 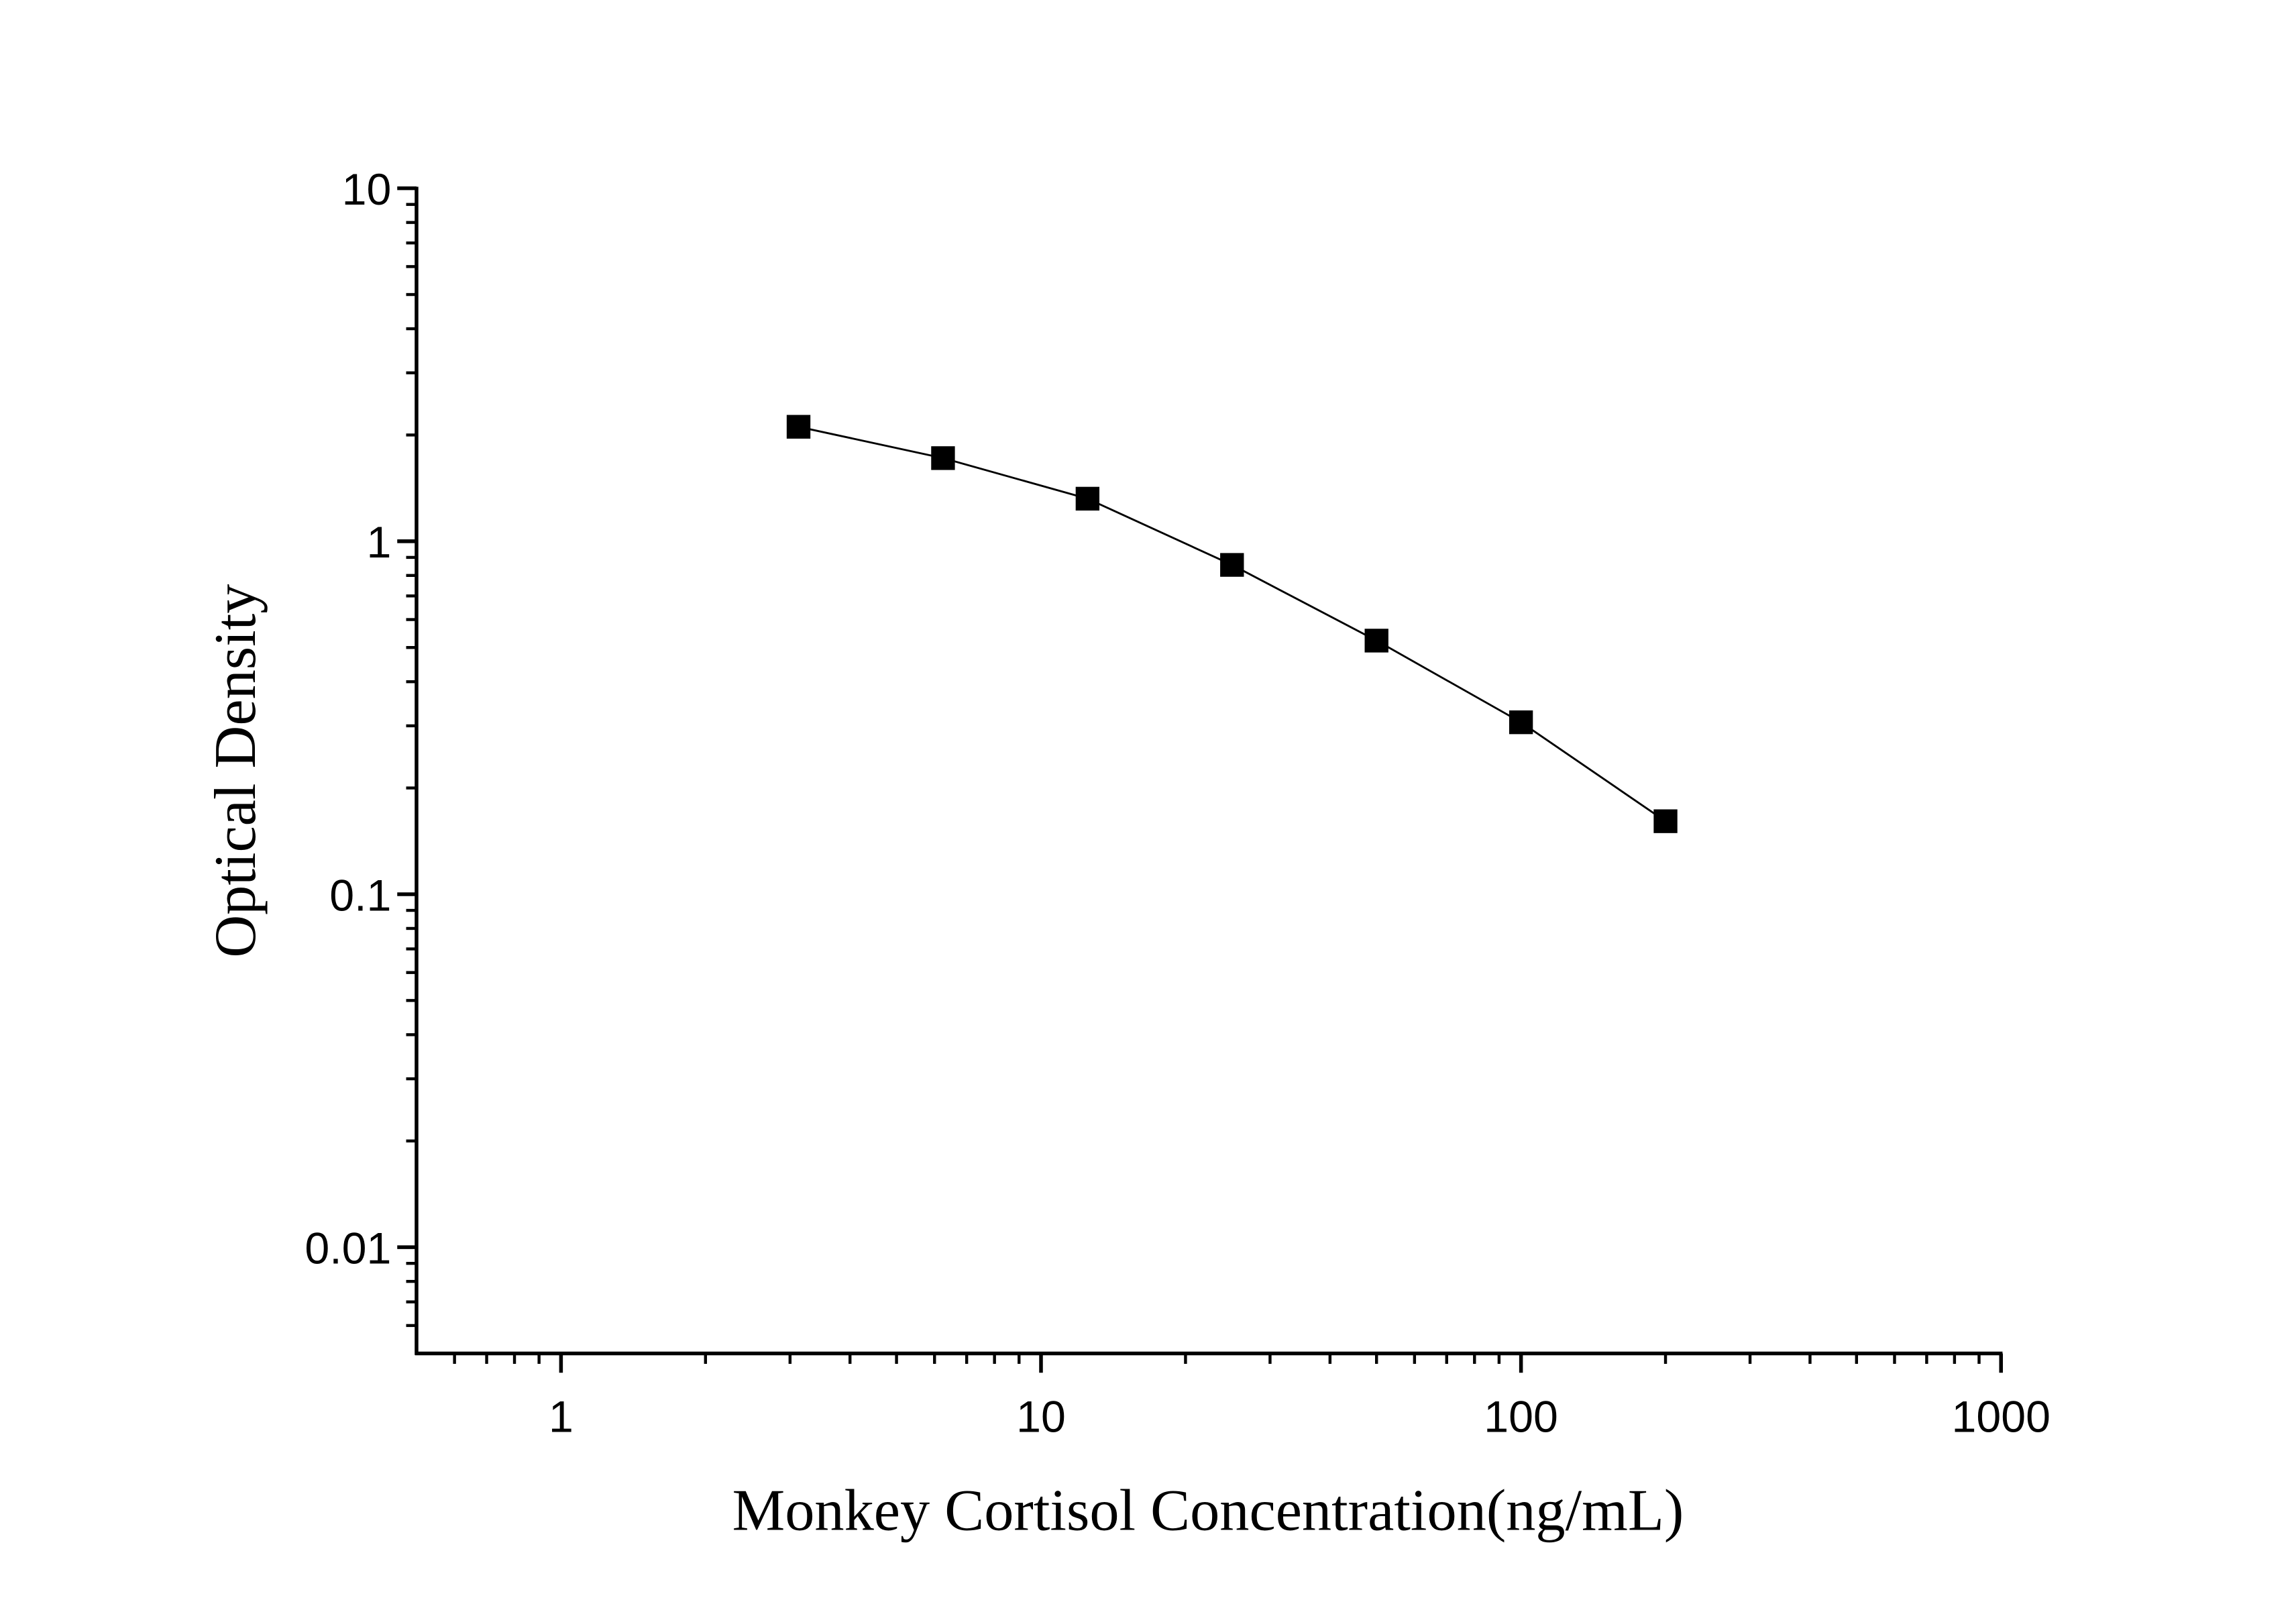 What do you see at coordinates (1041, 1418) in the screenshot?
I see `x-tick-label: 10` at bounding box center [1041, 1418].